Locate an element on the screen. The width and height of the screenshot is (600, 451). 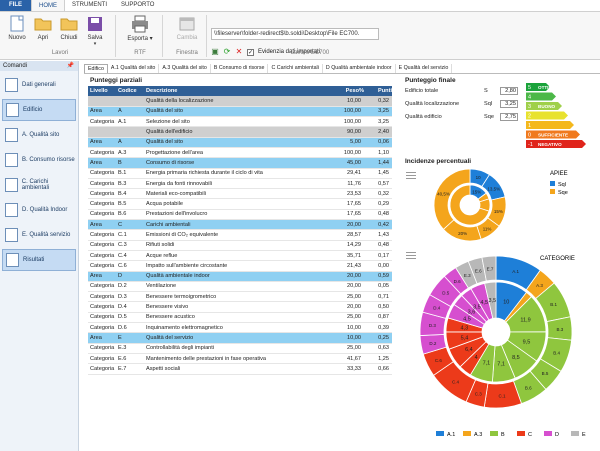
table-cell: 0,06 is located at coordinates (378, 142).